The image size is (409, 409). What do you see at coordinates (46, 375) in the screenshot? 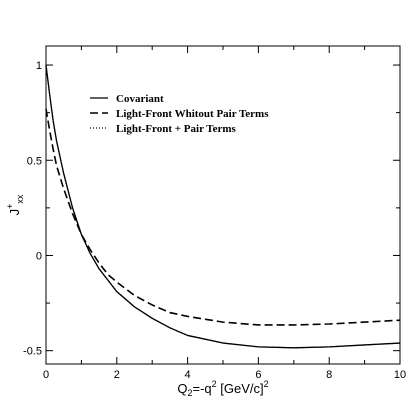
I see `x-tick-label: 0` at bounding box center [46, 375].